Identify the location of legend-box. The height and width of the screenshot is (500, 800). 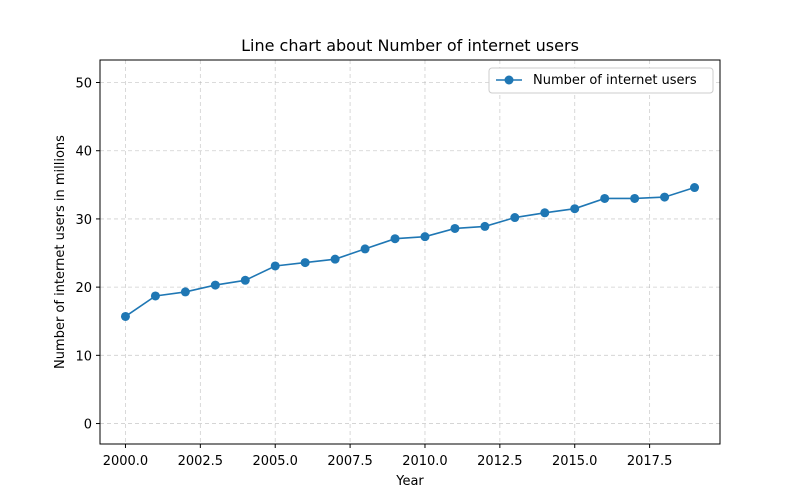
(601, 80).